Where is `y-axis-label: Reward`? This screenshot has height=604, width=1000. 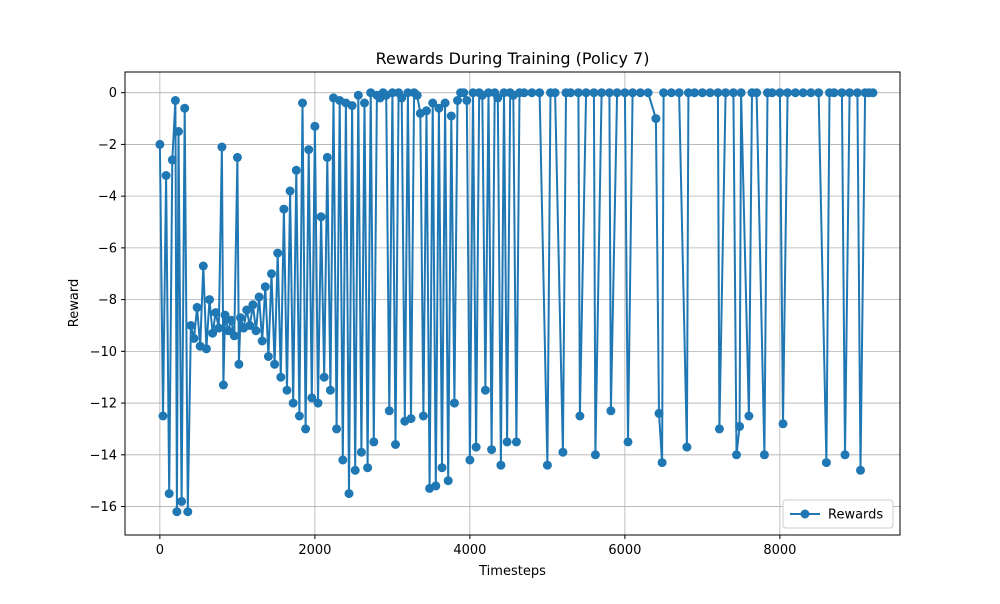
y-axis-label: Reward is located at coordinates (74, 303).